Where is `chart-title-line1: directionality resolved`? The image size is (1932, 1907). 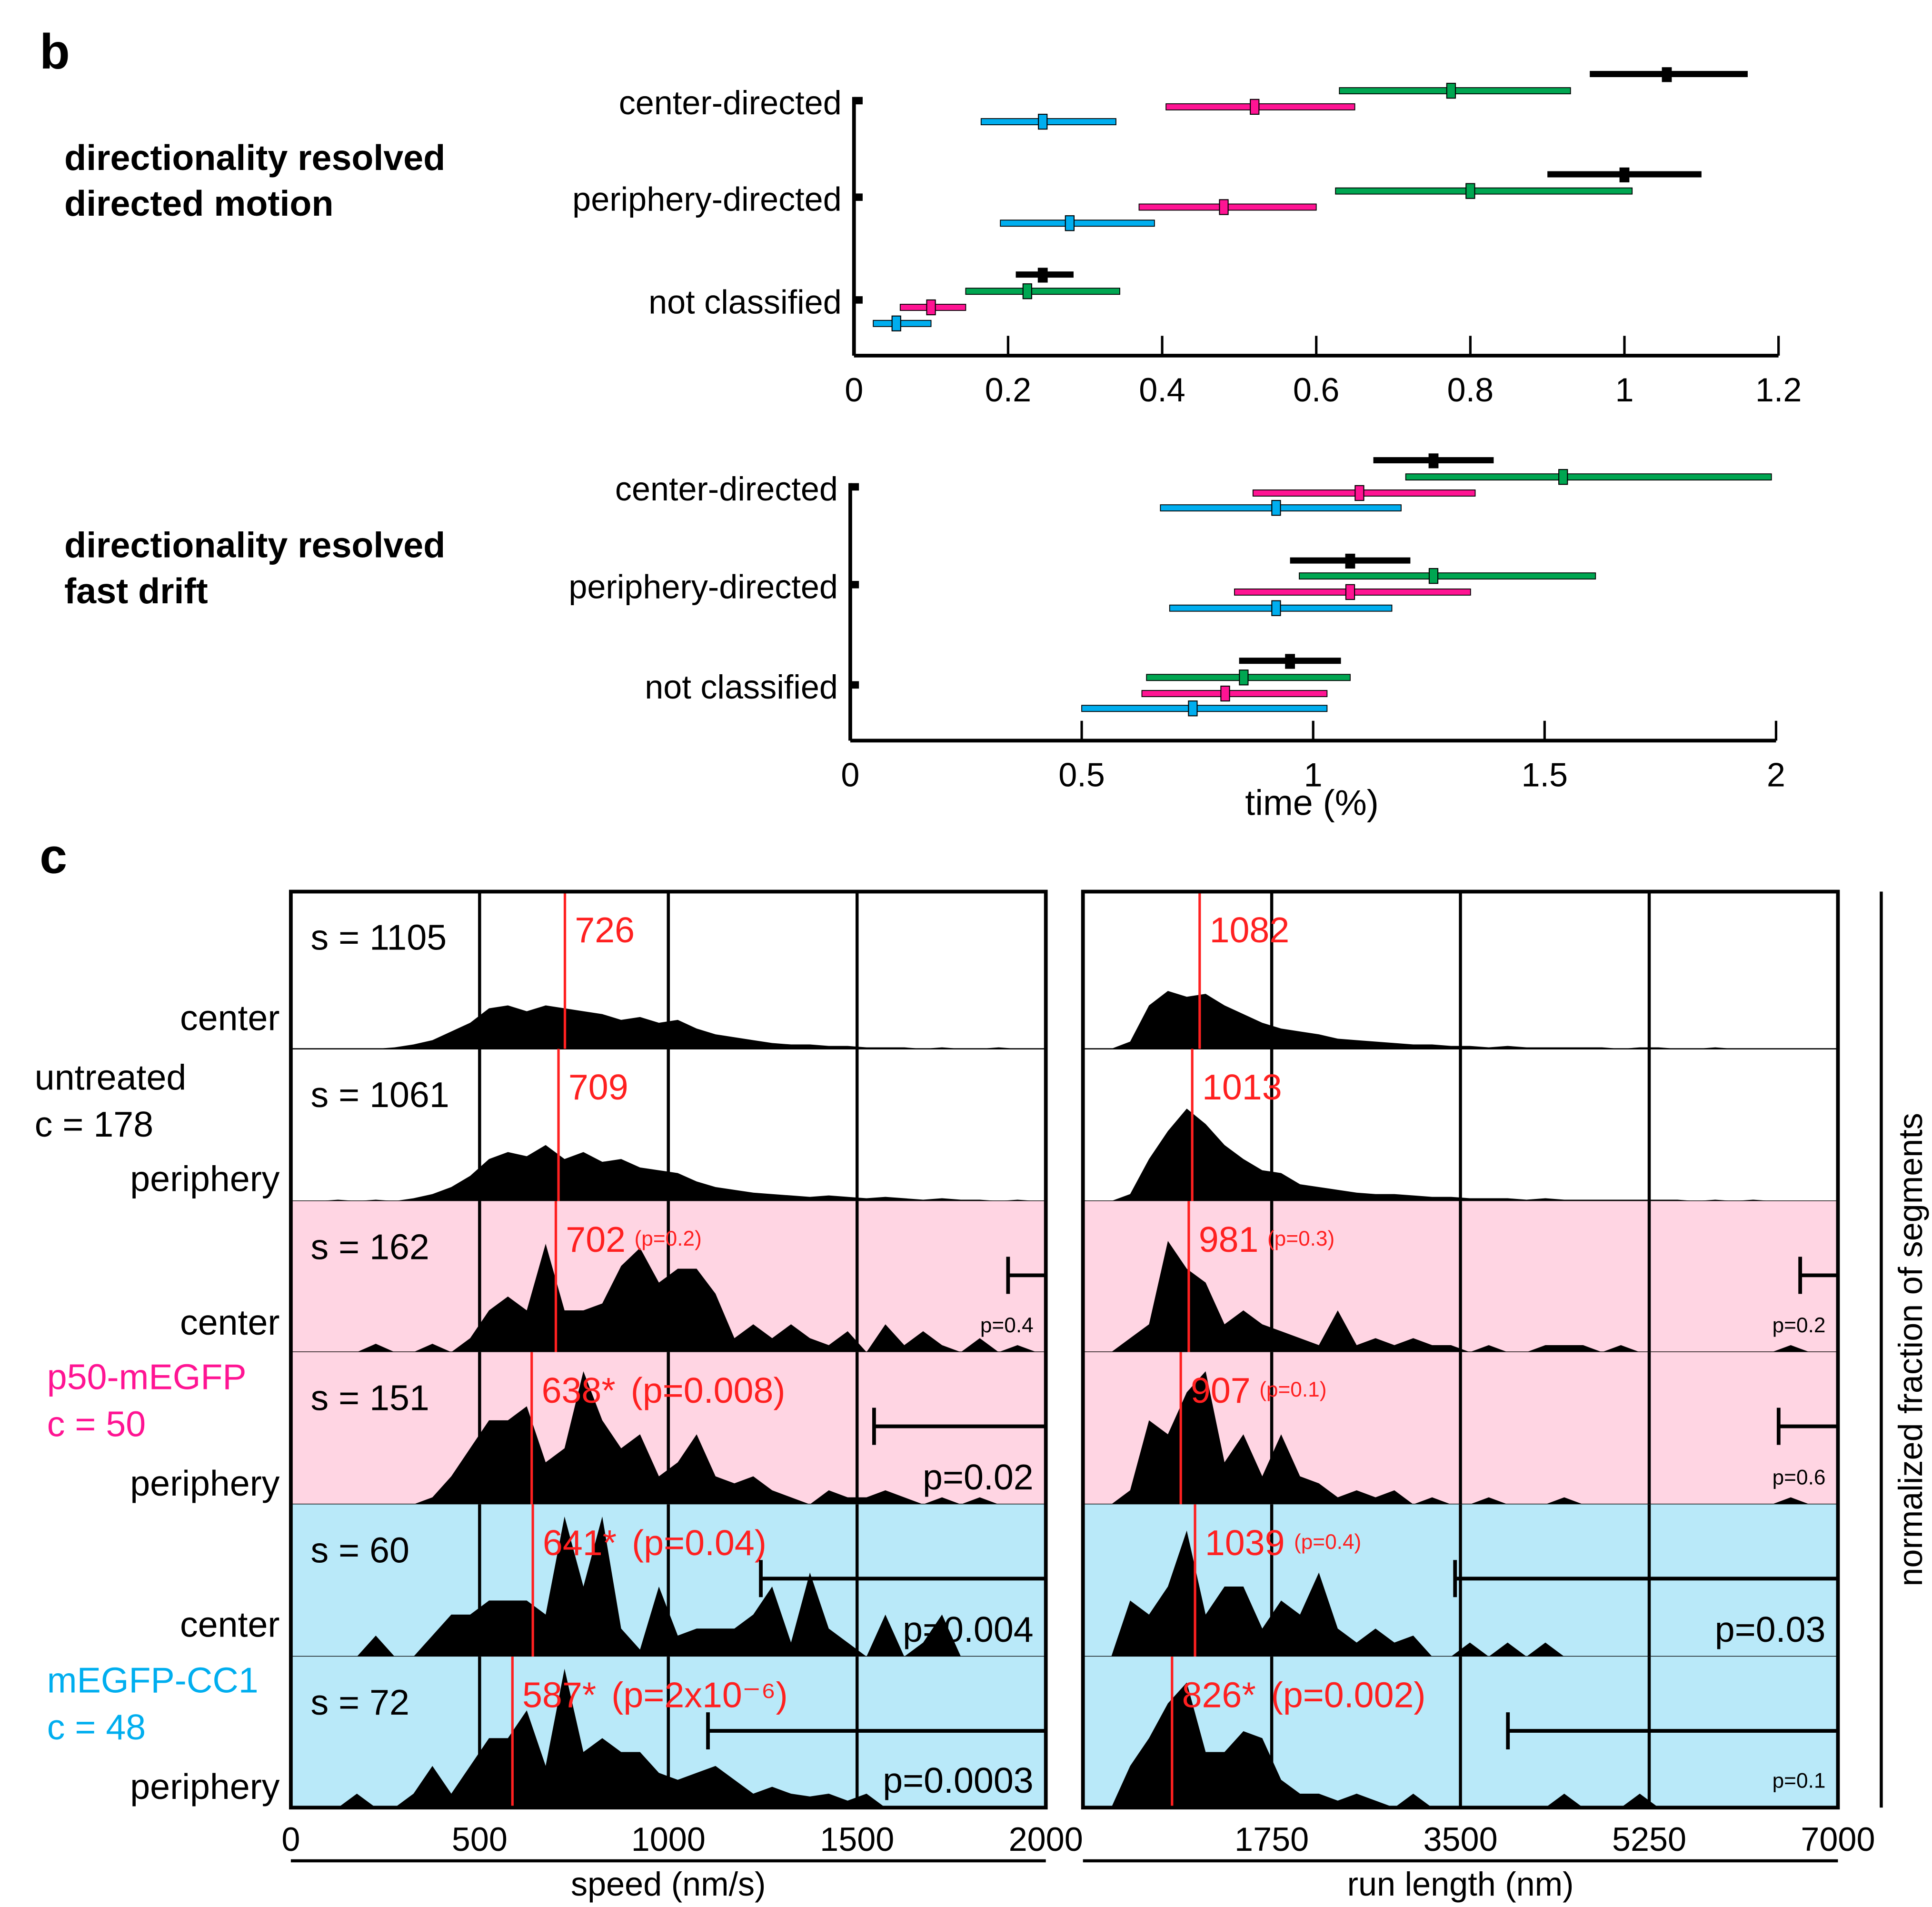
chart-title-line1: directionality resolved is located at coordinates (254, 158).